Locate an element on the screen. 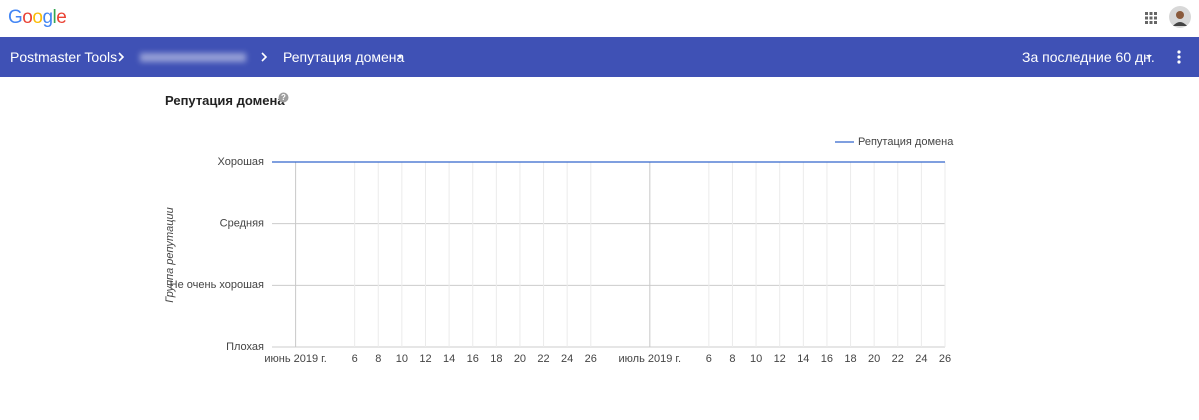  more-menu is located at coordinates (1179, 57).